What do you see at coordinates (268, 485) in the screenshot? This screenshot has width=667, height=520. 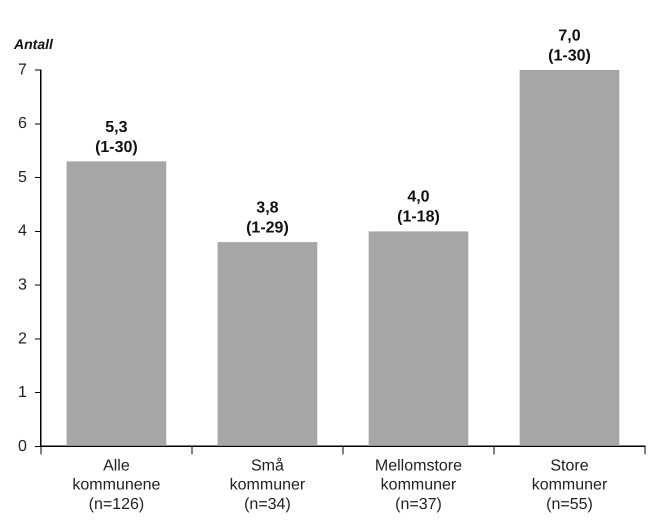 I see `x-tick-label: Små kommuner (n=34)` at bounding box center [268, 485].